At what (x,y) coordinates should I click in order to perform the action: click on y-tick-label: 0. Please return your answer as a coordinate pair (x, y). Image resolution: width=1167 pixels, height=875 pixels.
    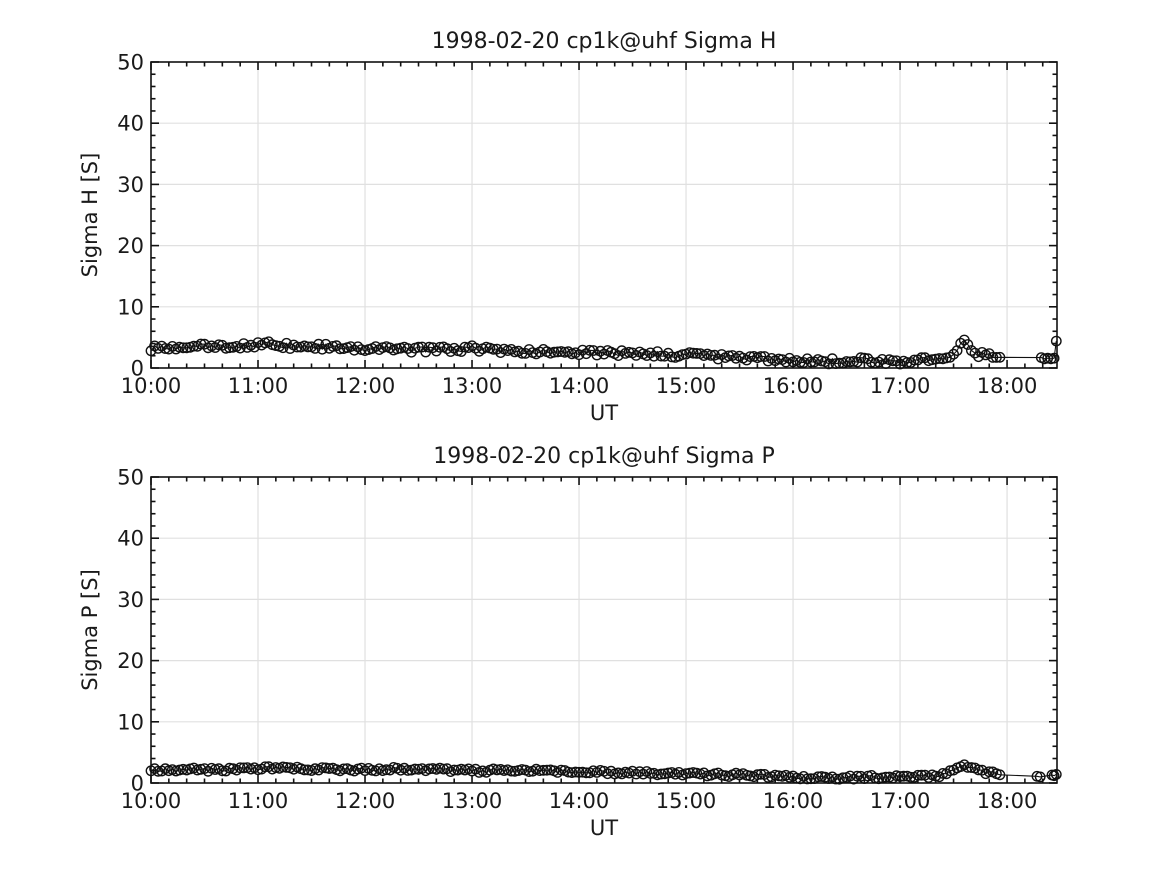
    Looking at the image, I should click on (137, 369).